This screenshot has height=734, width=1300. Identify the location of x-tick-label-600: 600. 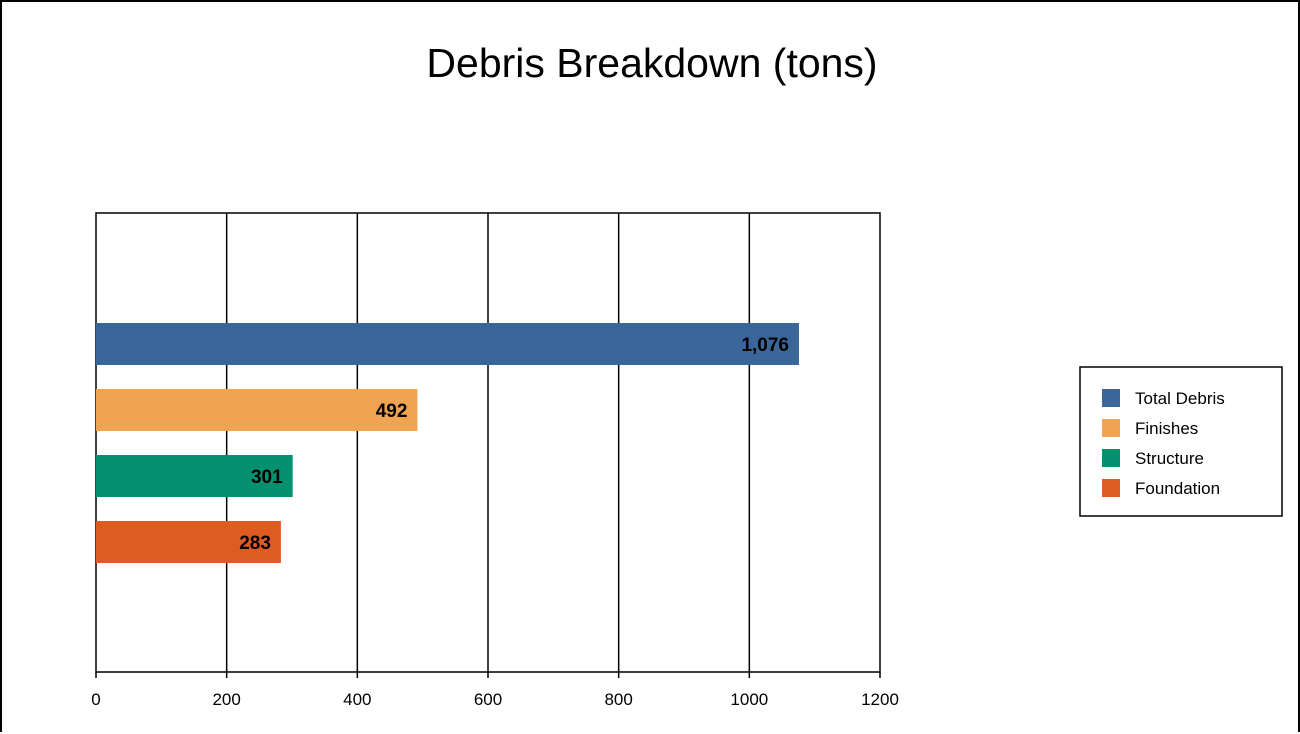
(488, 699).